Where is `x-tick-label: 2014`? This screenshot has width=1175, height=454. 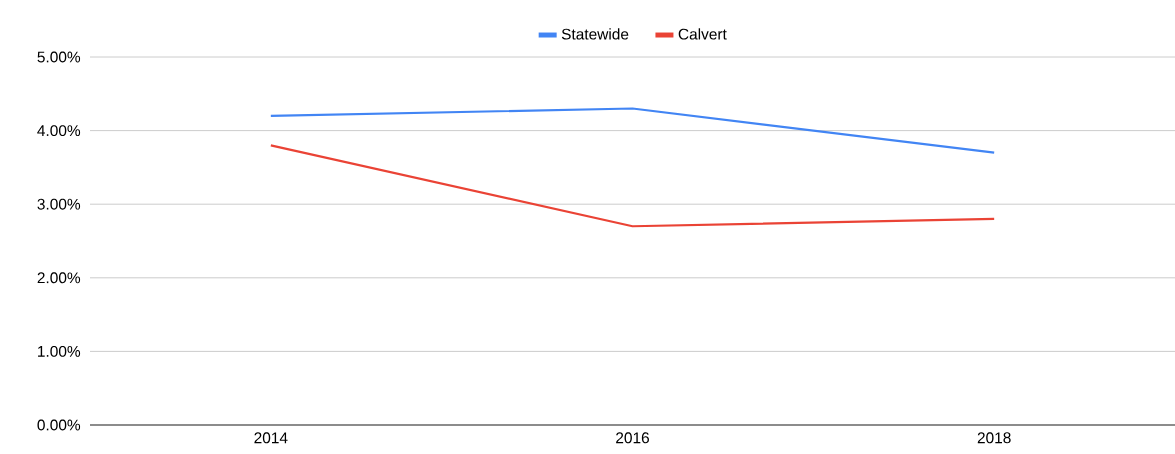 x-tick-label: 2014 is located at coordinates (271, 438).